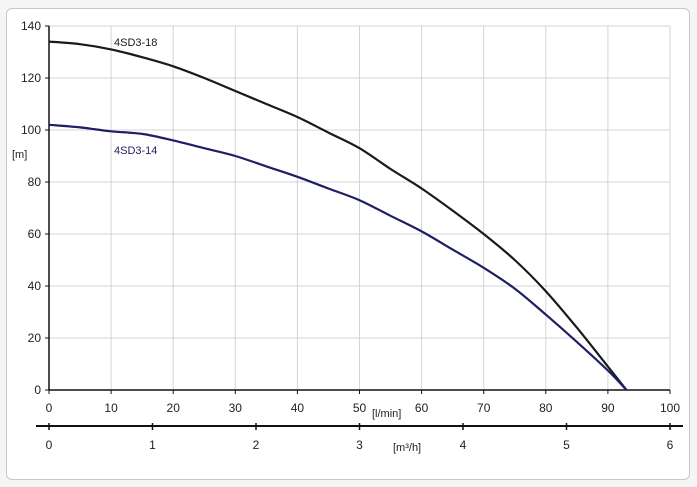  I want to click on secondary-x-tick-label: 3, so click(359, 445).